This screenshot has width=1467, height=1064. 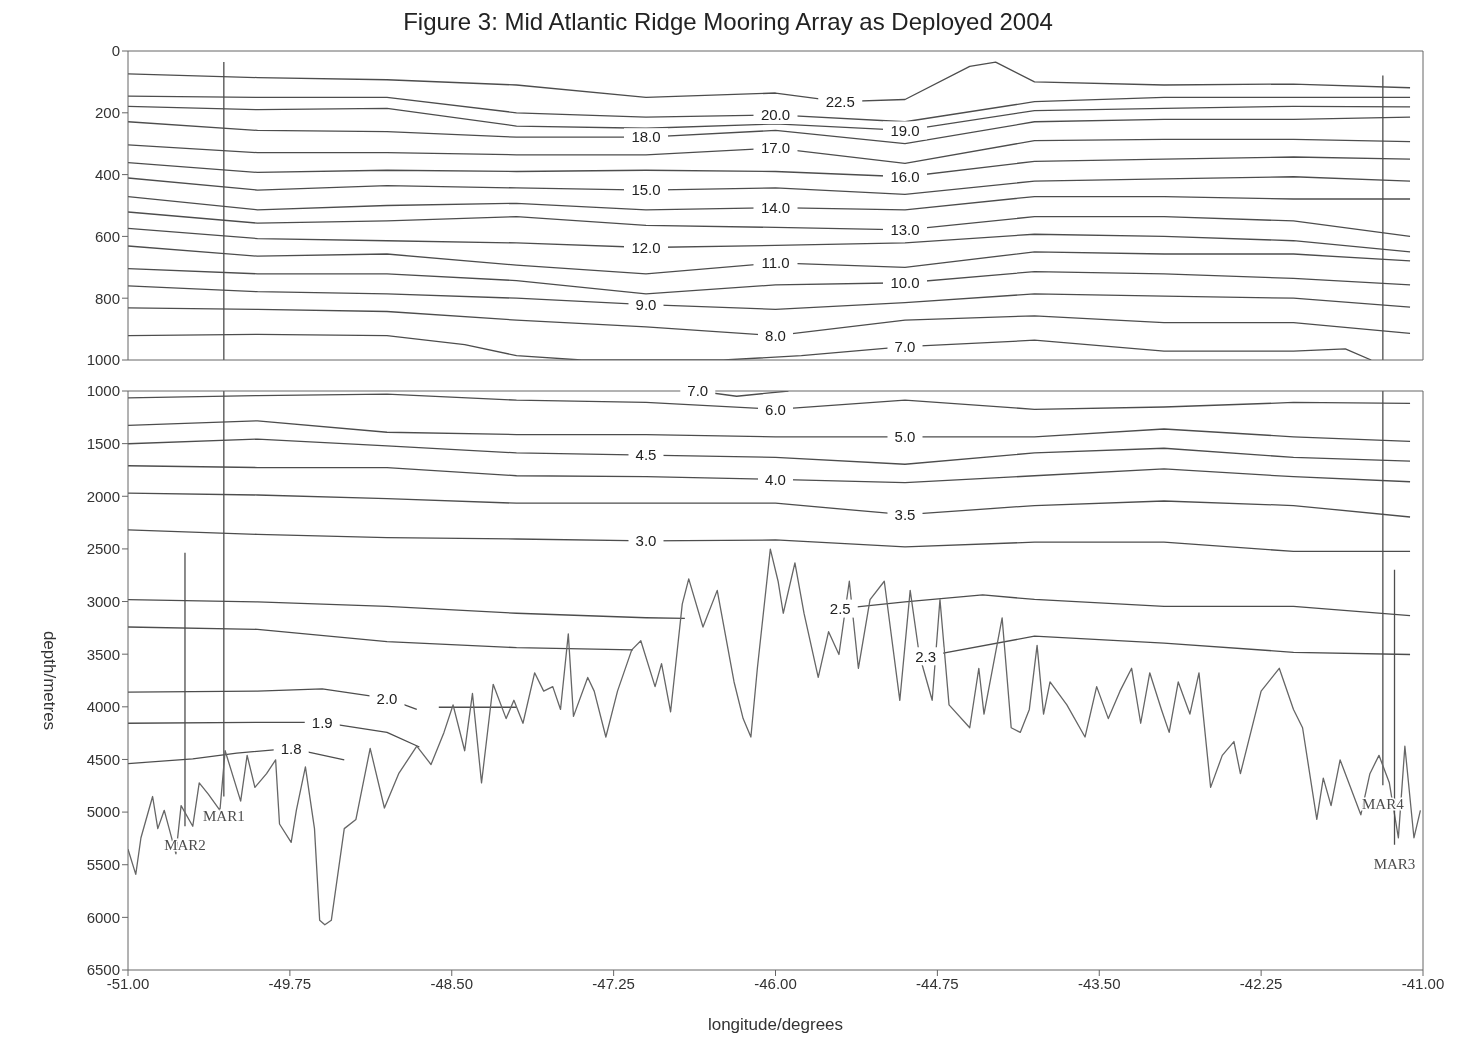 I want to click on y-tick-label: 2500, so click(x=103, y=549).